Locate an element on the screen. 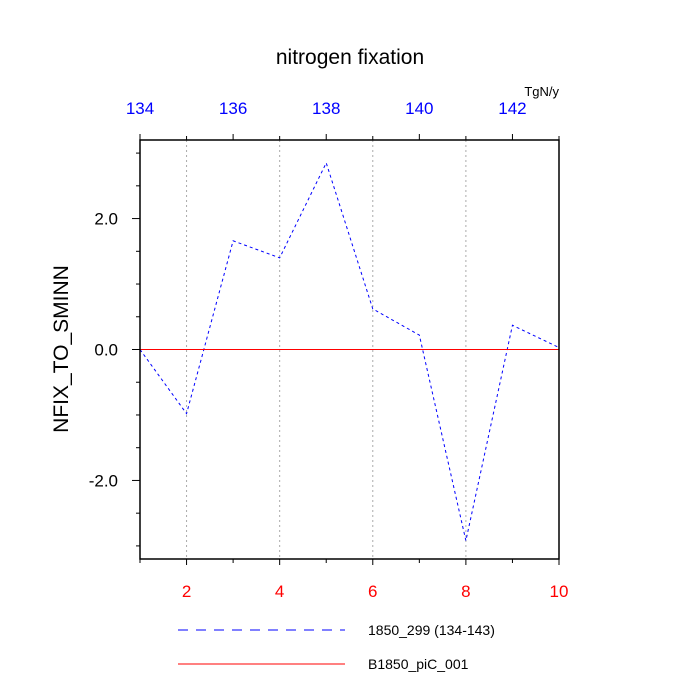 The width and height of the screenshot is (700, 700). x-tick-label: 2 is located at coordinates (186, 591).